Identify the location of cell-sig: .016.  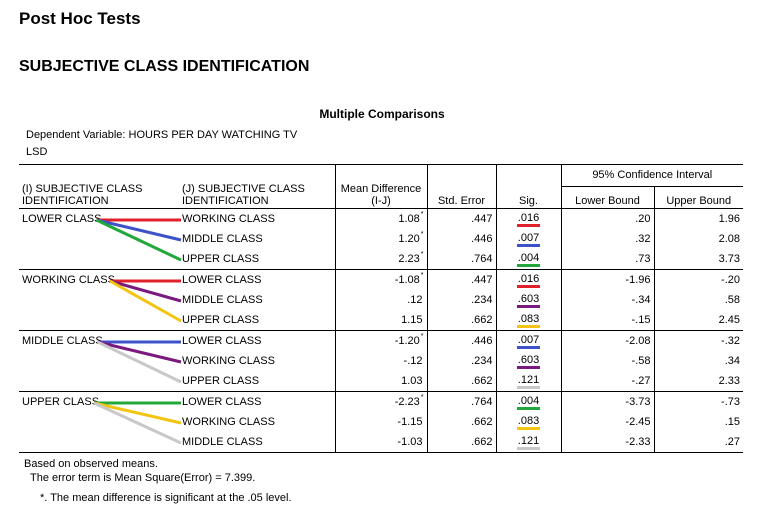
(529, 218).